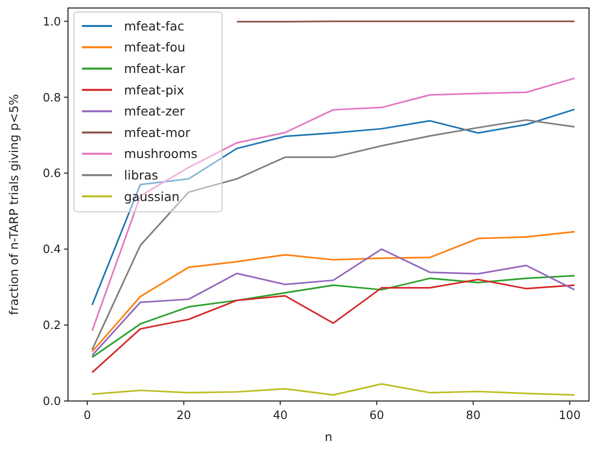 This screenshot has width=595, height=449. I want to click on y-tick-label: 0.8, so click(51, 97).